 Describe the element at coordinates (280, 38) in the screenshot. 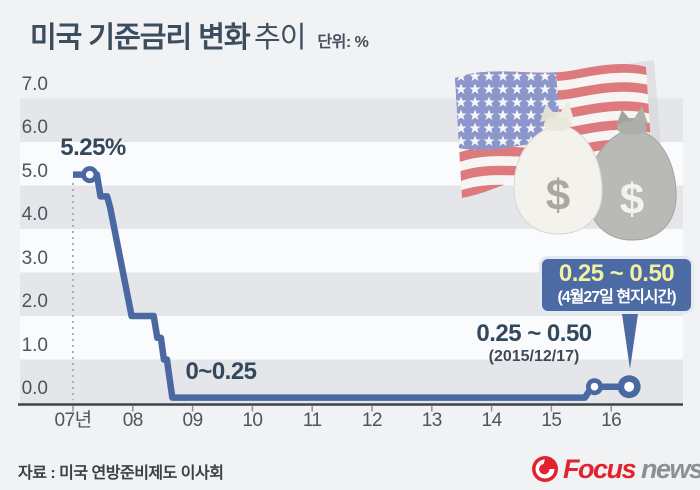

I see `title-tail: 추이` at that location.